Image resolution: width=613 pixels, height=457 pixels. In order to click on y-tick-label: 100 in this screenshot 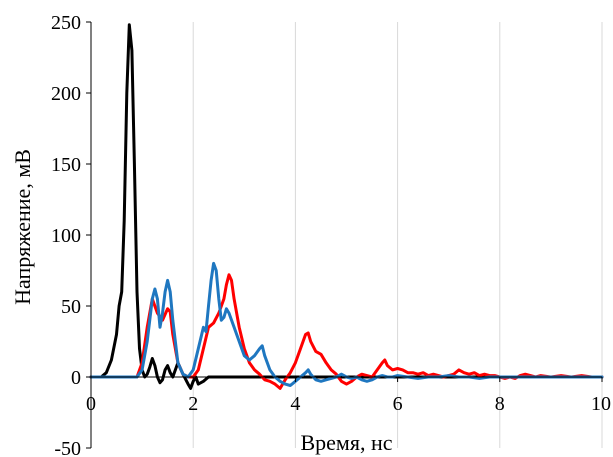, I will do `click(66, 236)`.